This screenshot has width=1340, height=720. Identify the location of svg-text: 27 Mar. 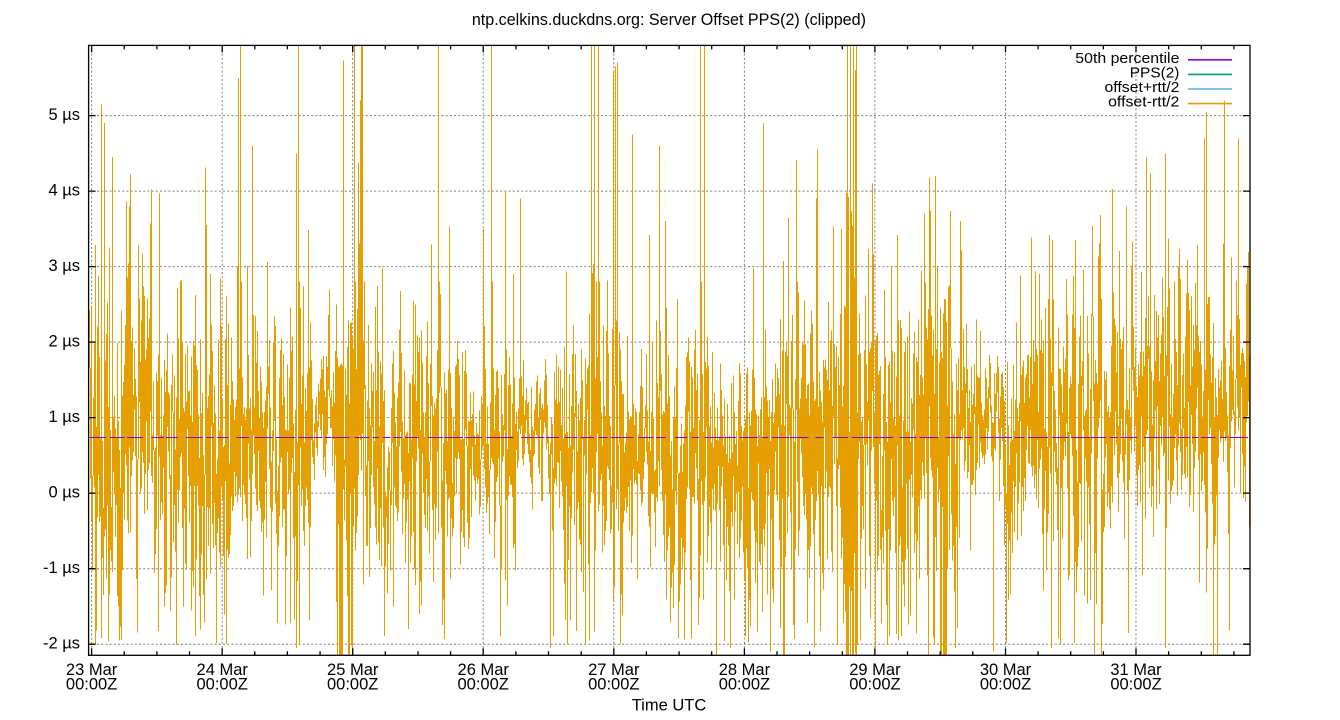
(614, 670).